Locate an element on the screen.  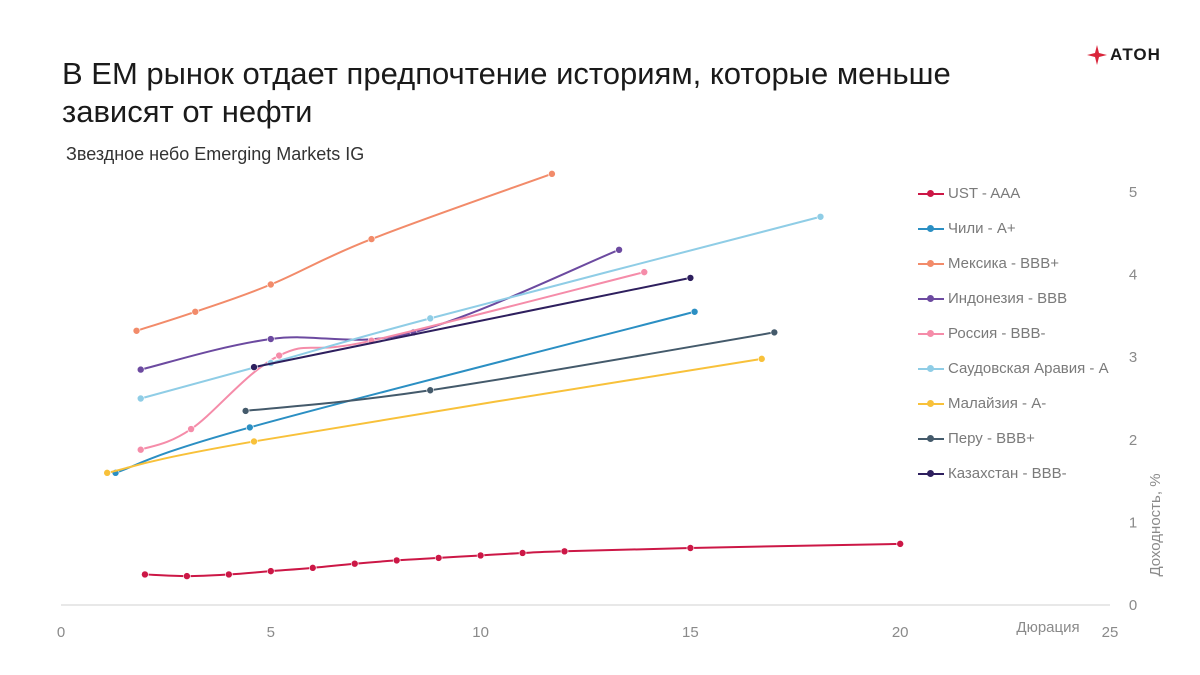
legend-item: Индонезия - BBB is located at coordinates (1013, 298).